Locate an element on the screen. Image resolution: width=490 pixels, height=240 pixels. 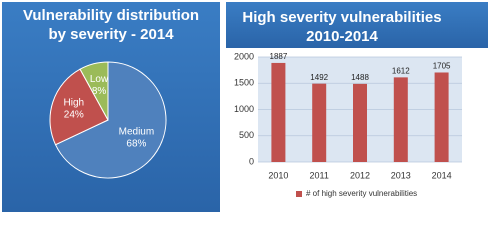
bar-title: High severity vulnerabilities 2010-2014 is located at coordinates (342, 27).